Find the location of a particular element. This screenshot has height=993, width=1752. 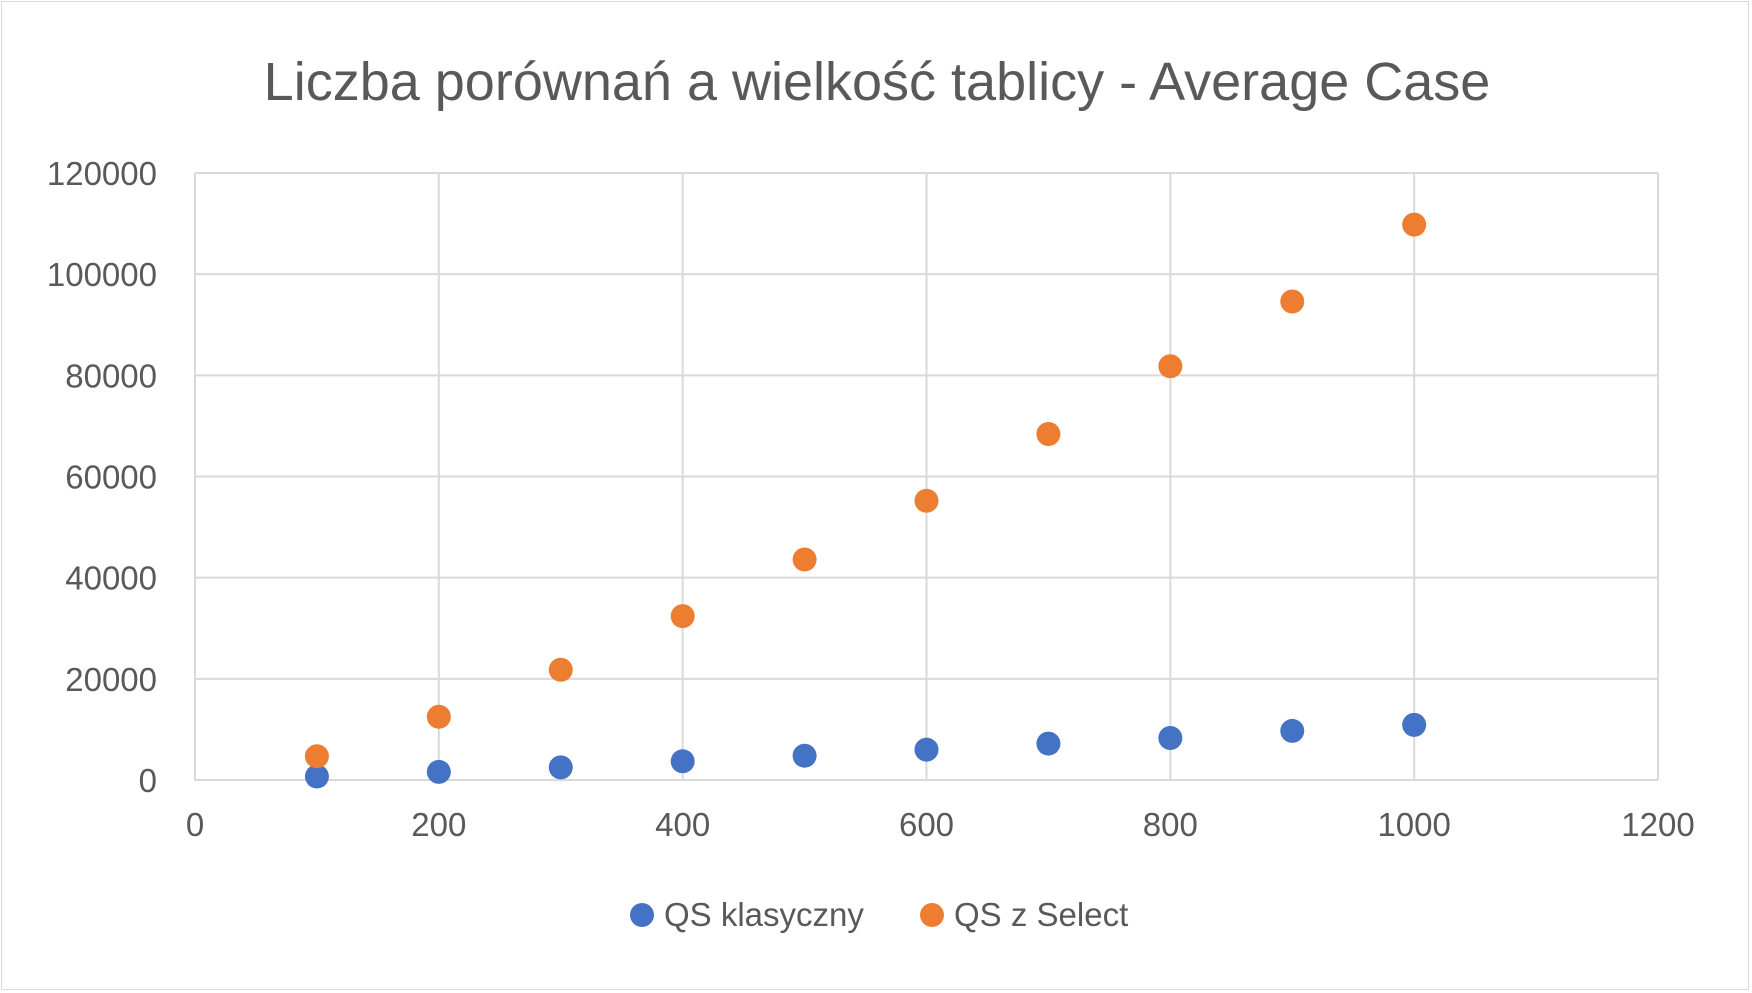

y-tick-label: 100000 is located at coordinates (102, 274).